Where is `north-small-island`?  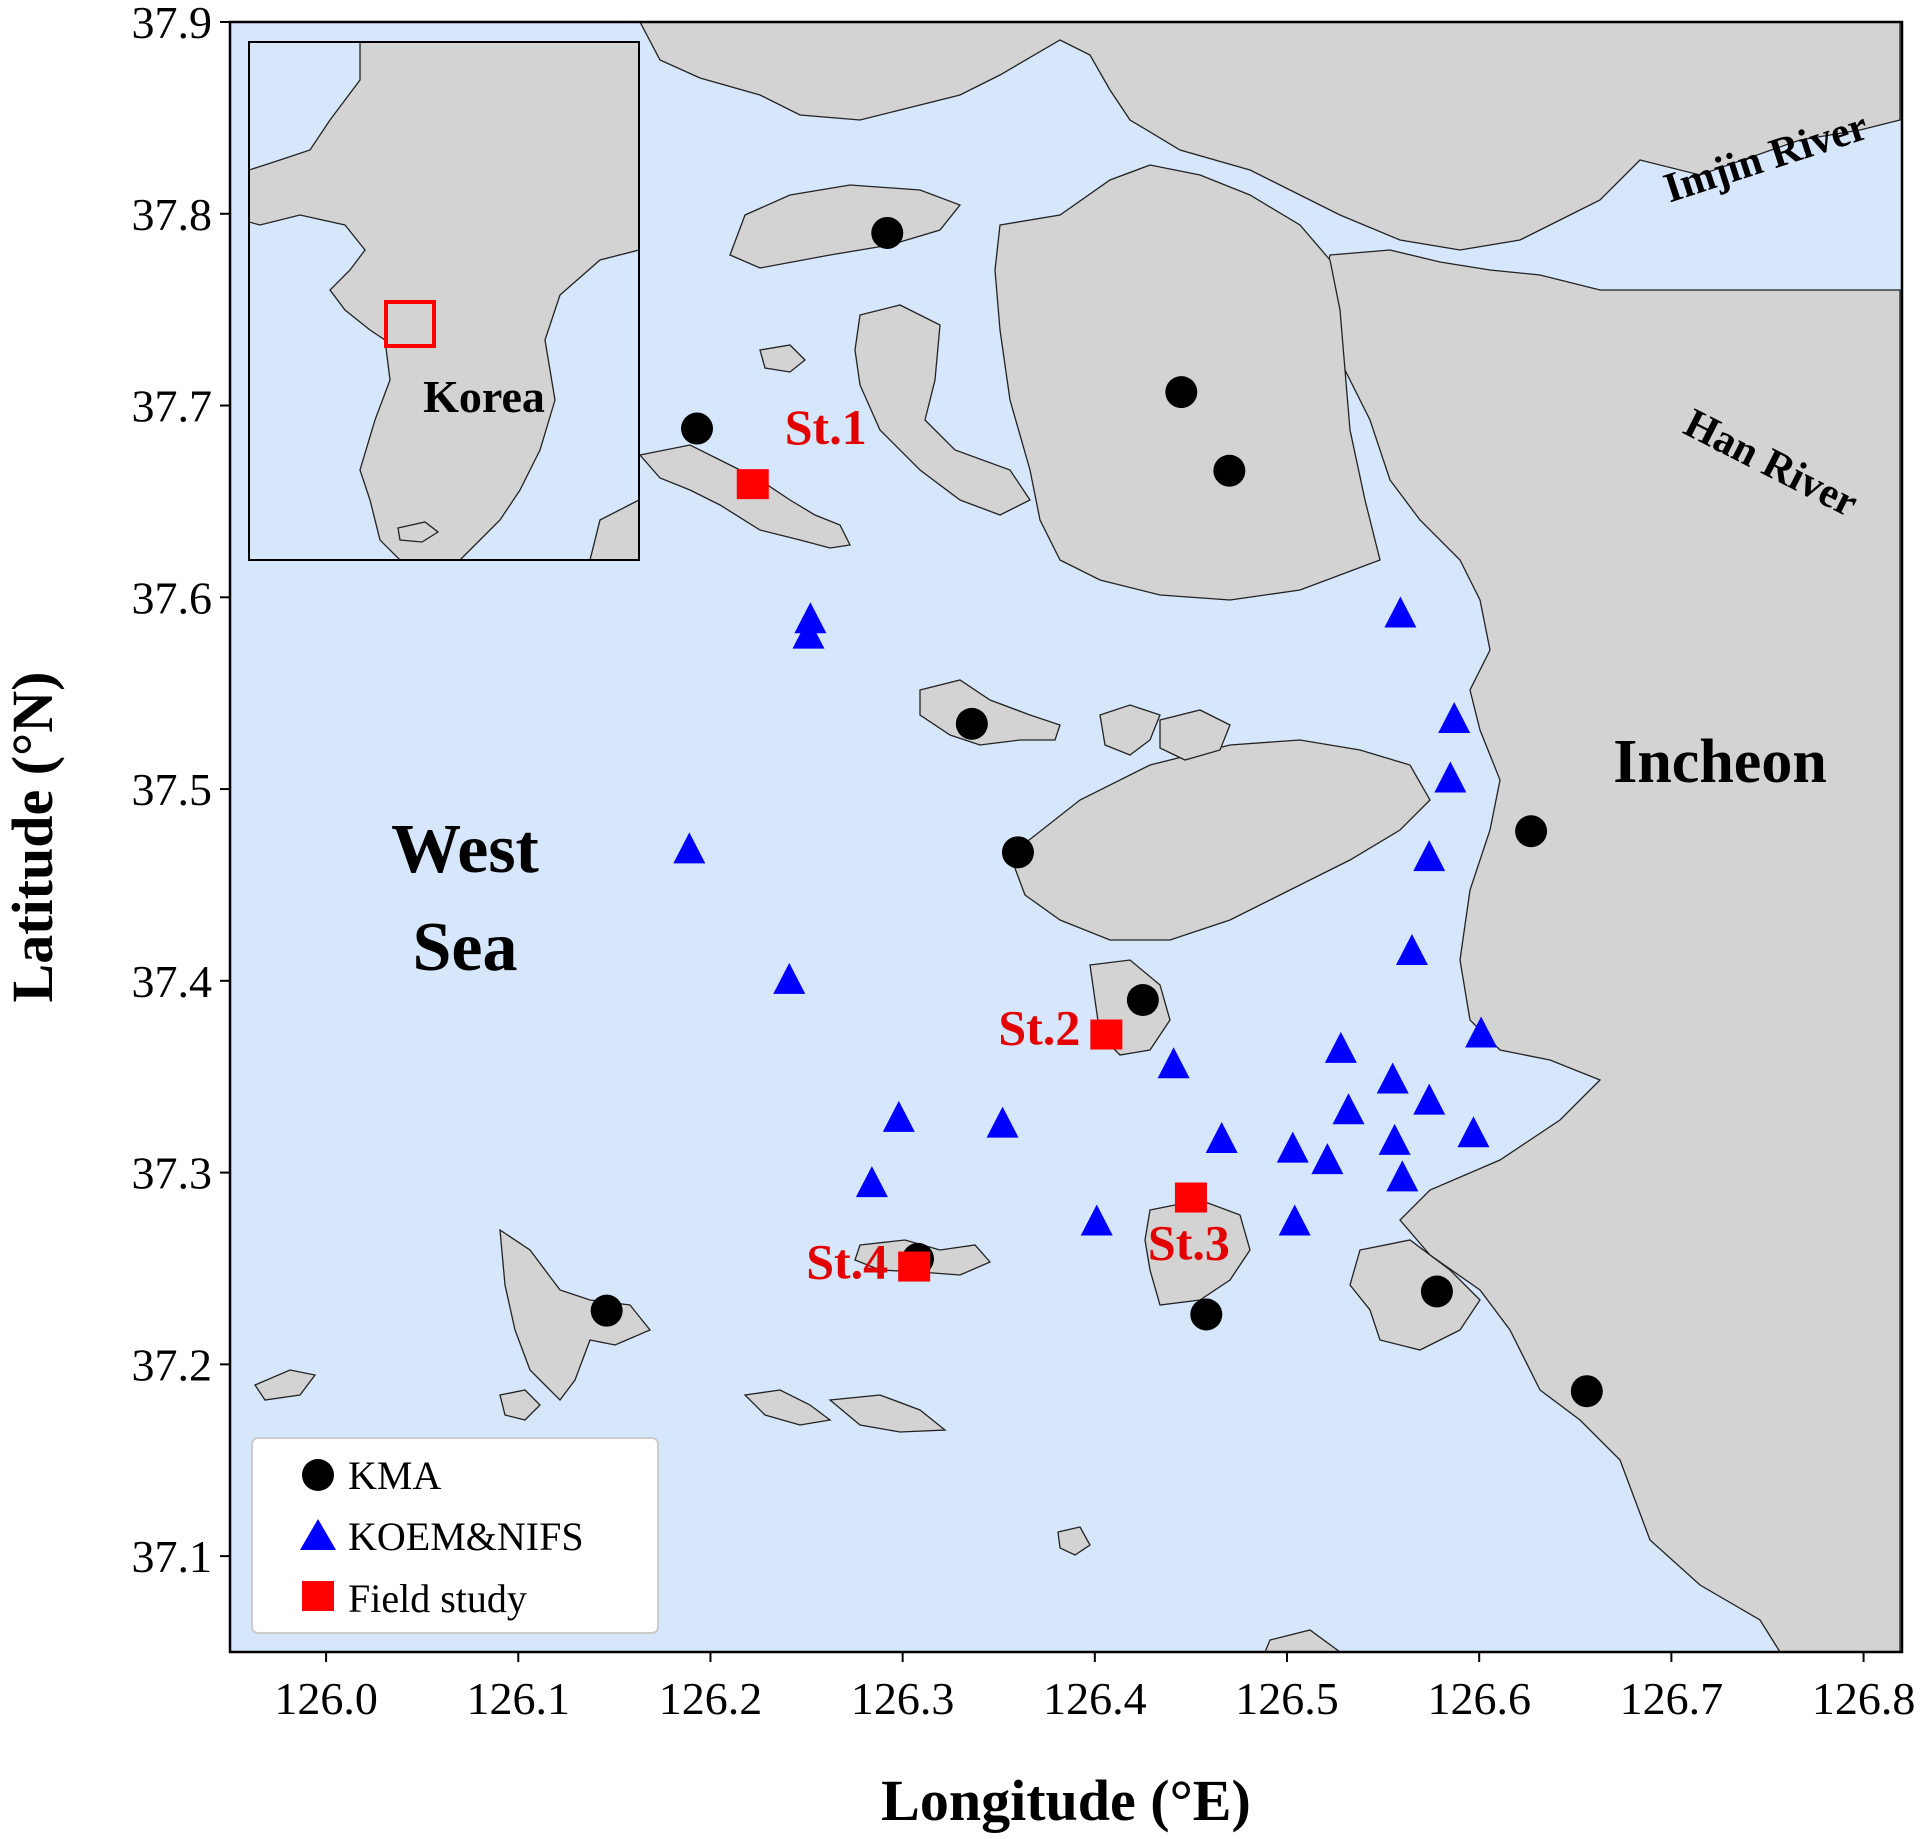
north-small-island is located at coordinates (782, 358).